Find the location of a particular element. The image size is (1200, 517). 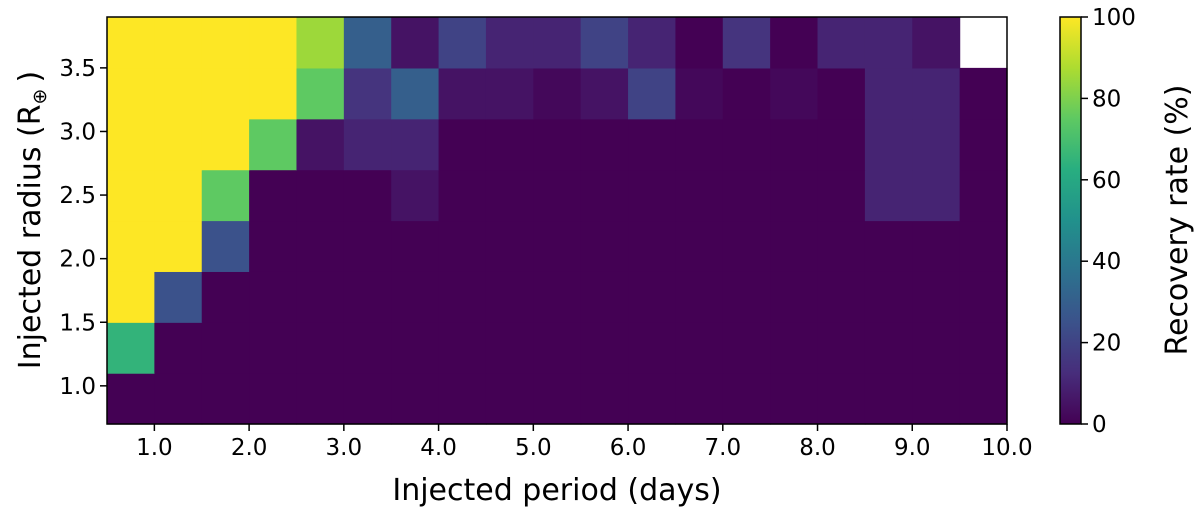

x-tick-label: 9.0 is located at coordinates (912, 448).